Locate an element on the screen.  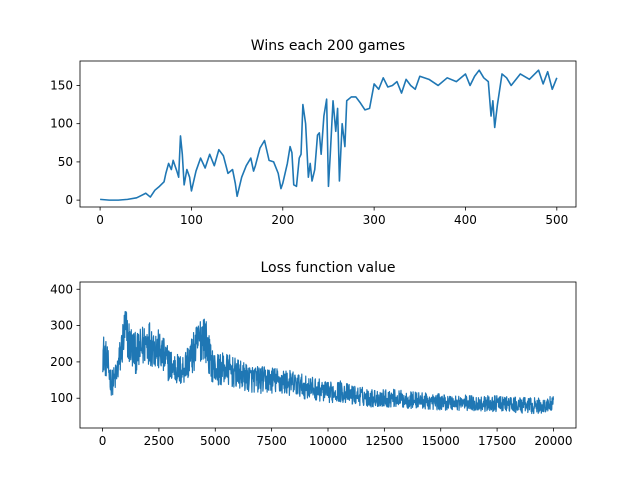
loss-y-tick-label: 300 is located at coordinates (61, 326).